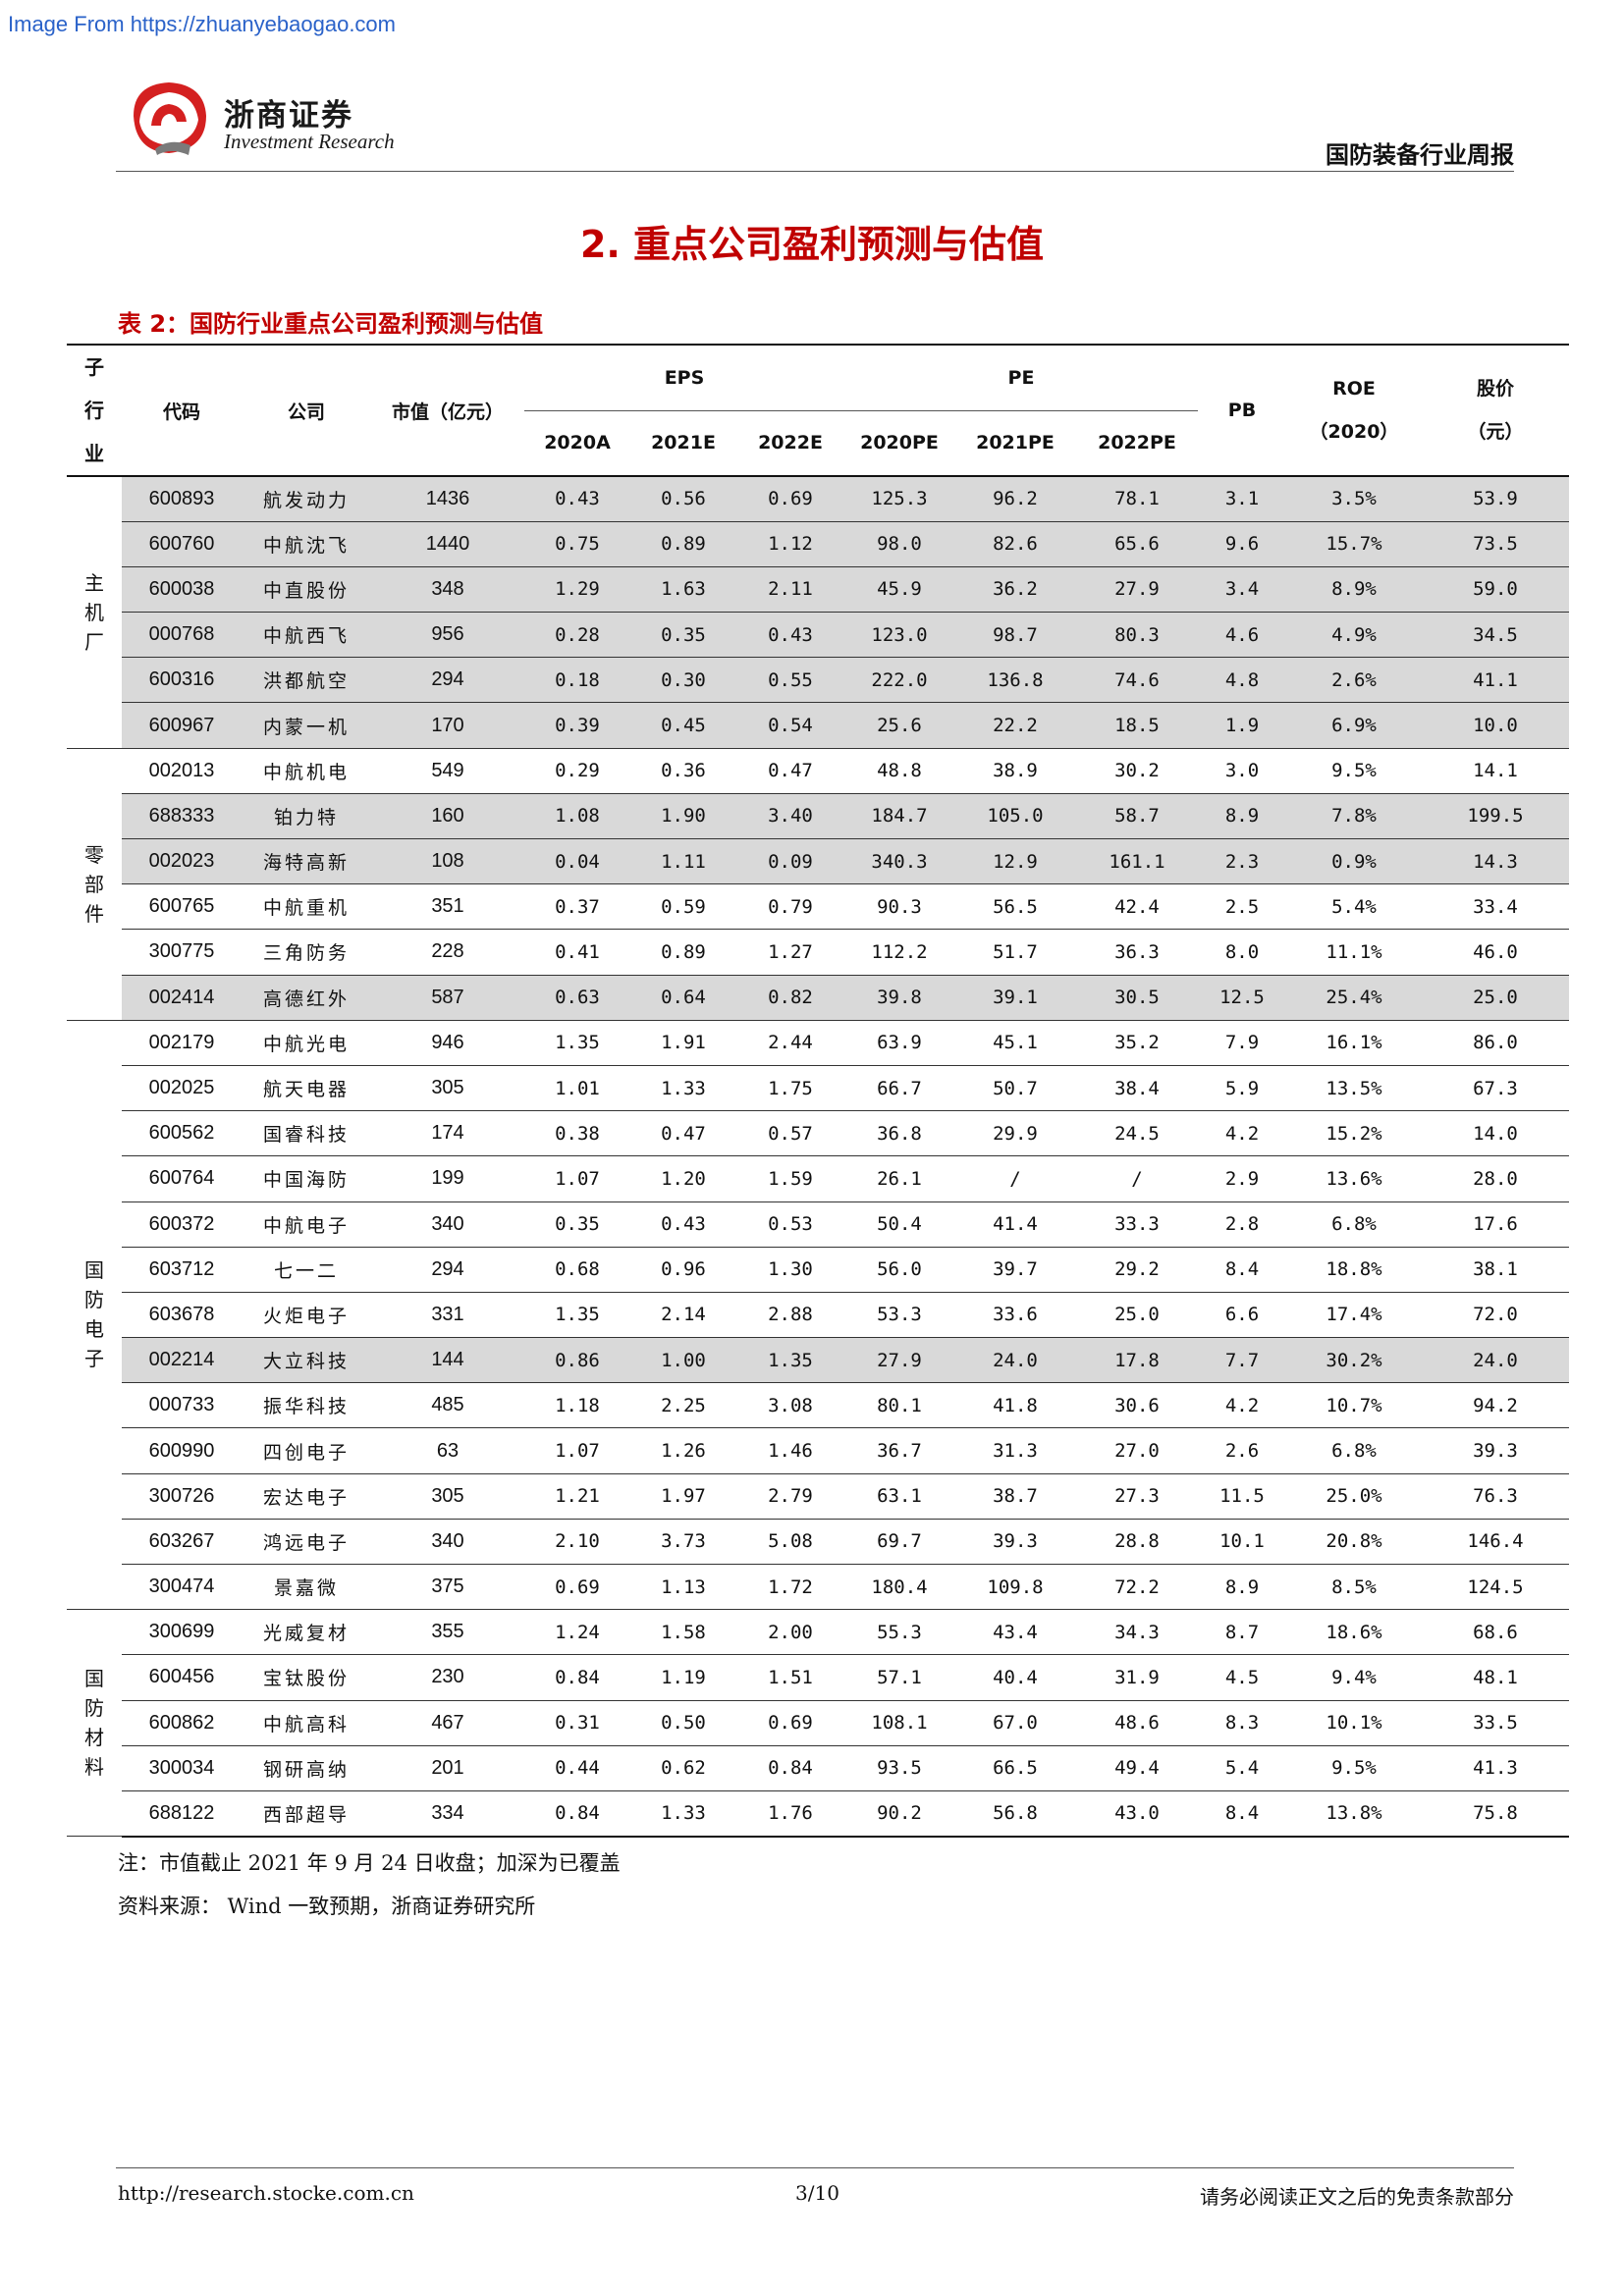  Describe the element at coordinates (1137, 1723) in the screenshot. I see `cell-pe-2022: 48.6` at that location.